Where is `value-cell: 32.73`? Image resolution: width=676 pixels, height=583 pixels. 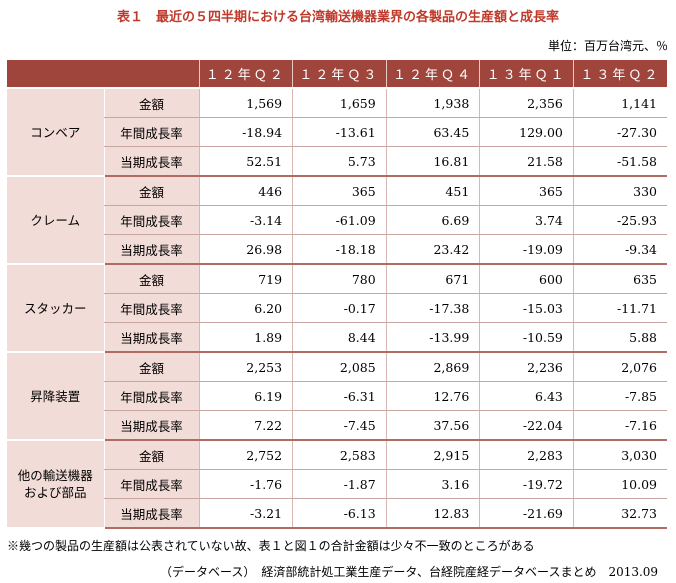 value-cell: 32.73 is located at coordinates (619, 513).